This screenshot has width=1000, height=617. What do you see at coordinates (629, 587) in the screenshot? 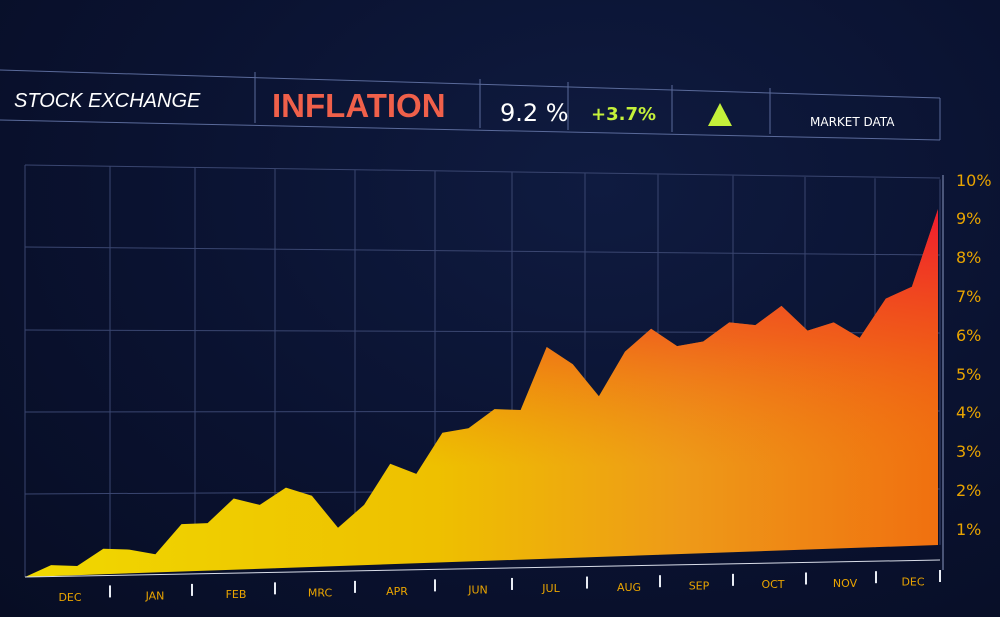
I see `x-tick-label: AUG` at bounding box center [629, 587].